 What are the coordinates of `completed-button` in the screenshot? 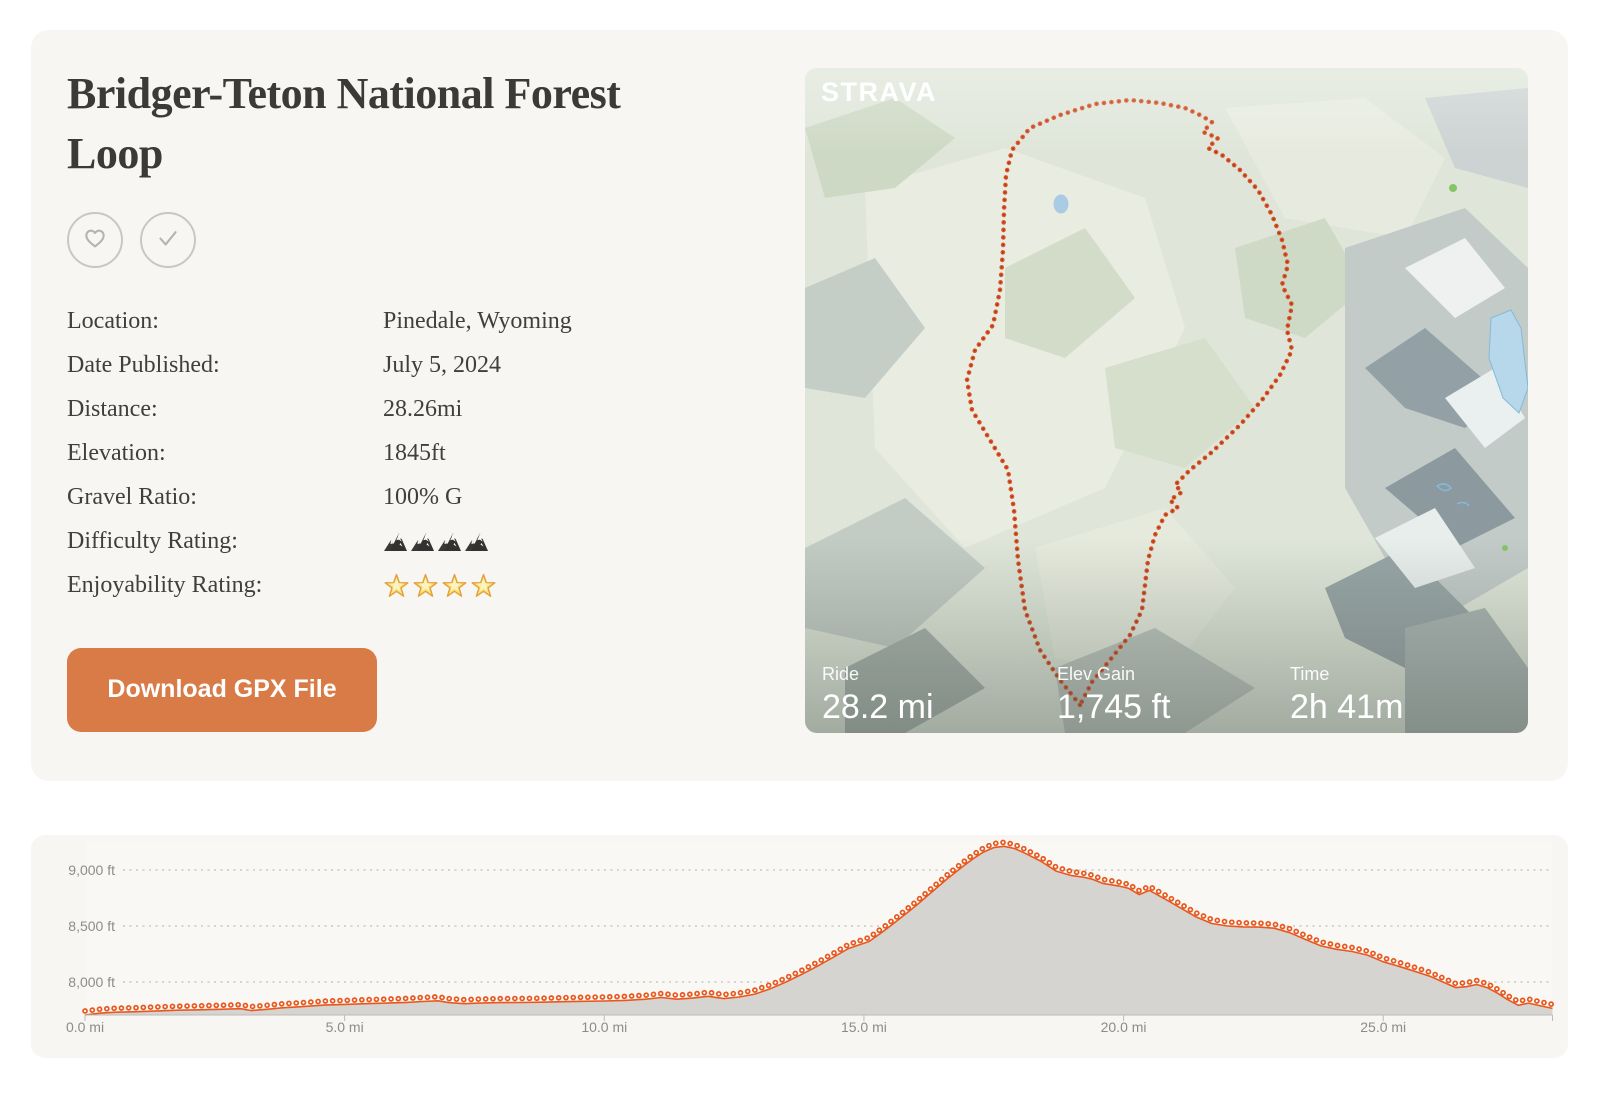 It's located at (168, 239).